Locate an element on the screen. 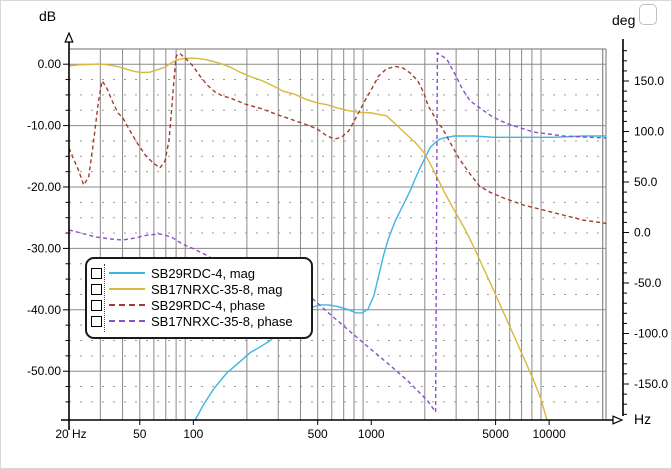  legend-item: SB17NRXC-35-8, phase is located at coordinates (201, 321).